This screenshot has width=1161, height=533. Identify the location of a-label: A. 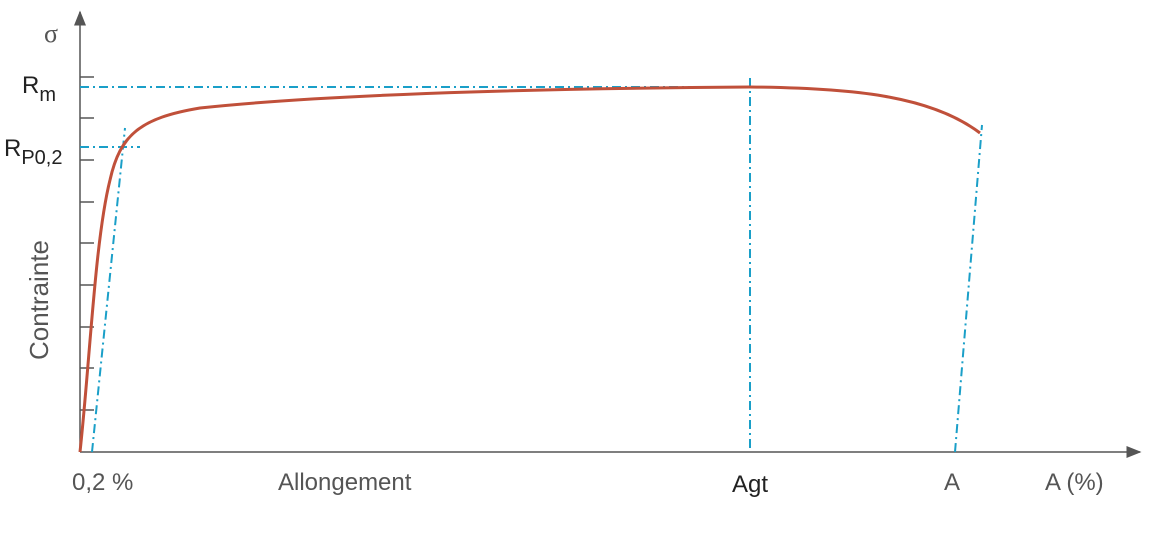
(952, 482).